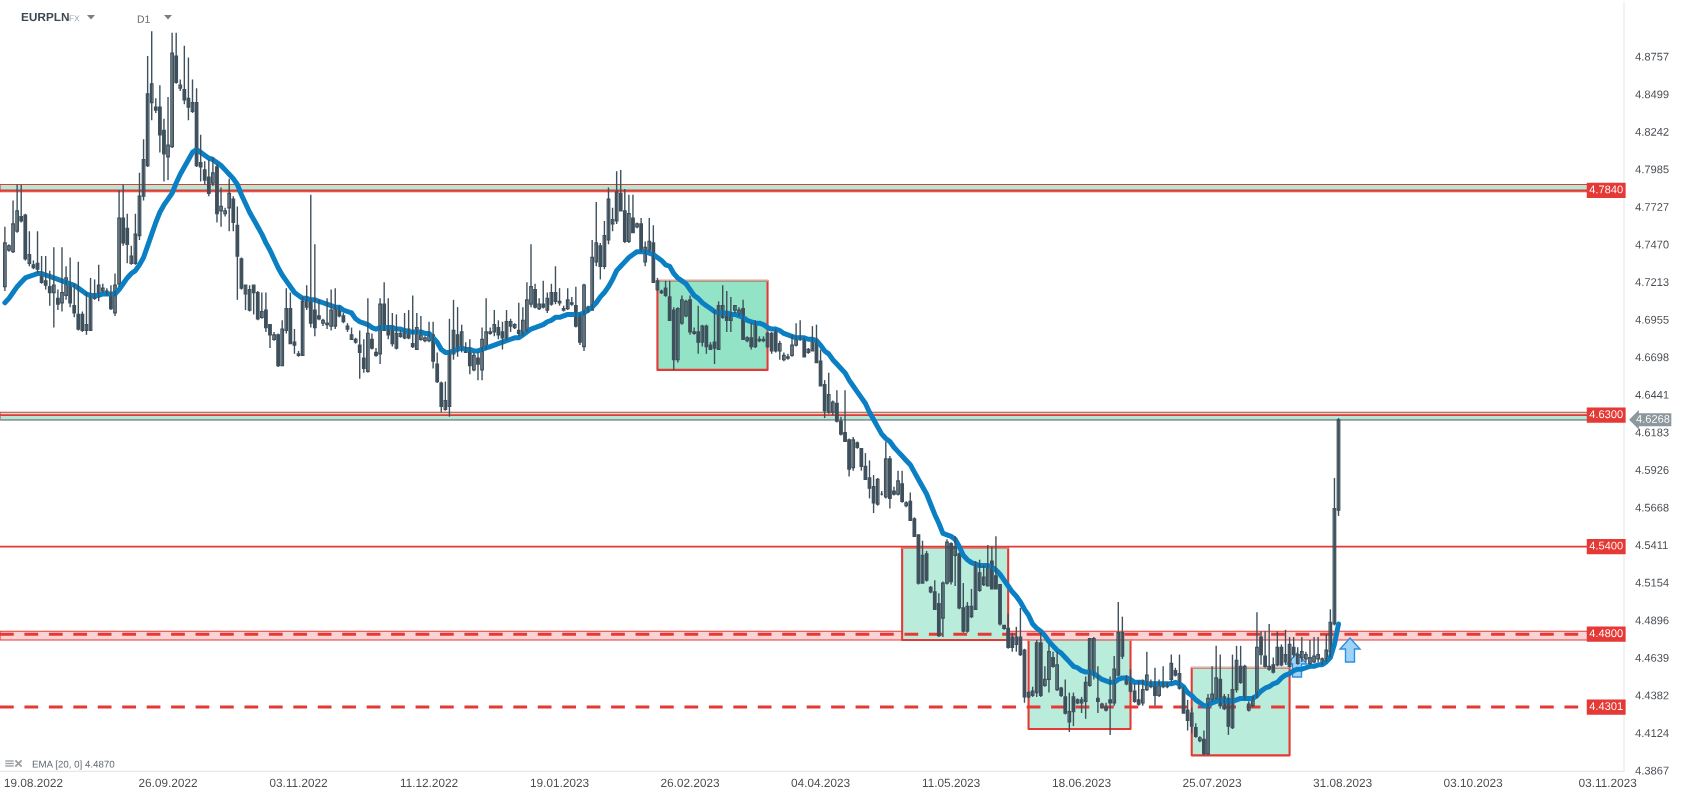 The image size is (1691, 795). I want to click on y-tick-label: 4.5926, so click(1652, 470).